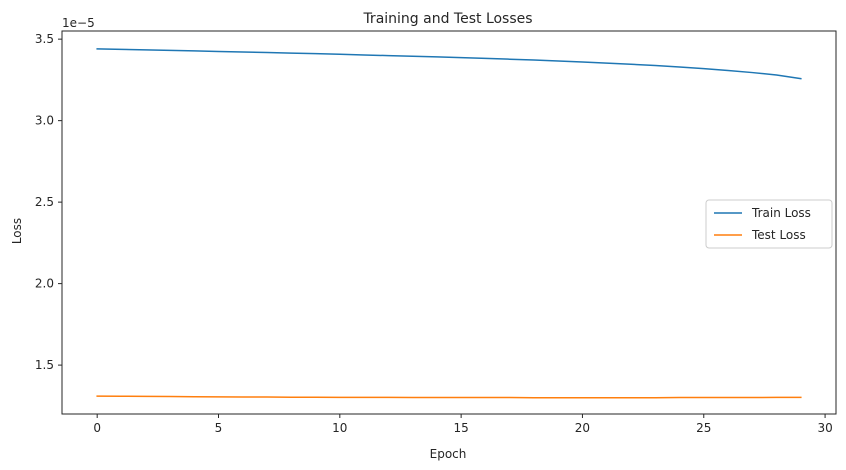  I want to click on x-axis-ticks: 0 5 10 15 20 25 30, so click(463, 424).